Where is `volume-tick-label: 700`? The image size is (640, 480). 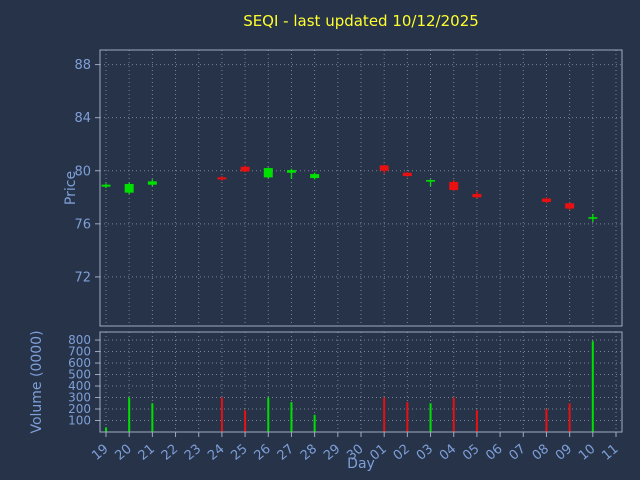
volume-tick-label: 700 is located at coordinates (79, 352).